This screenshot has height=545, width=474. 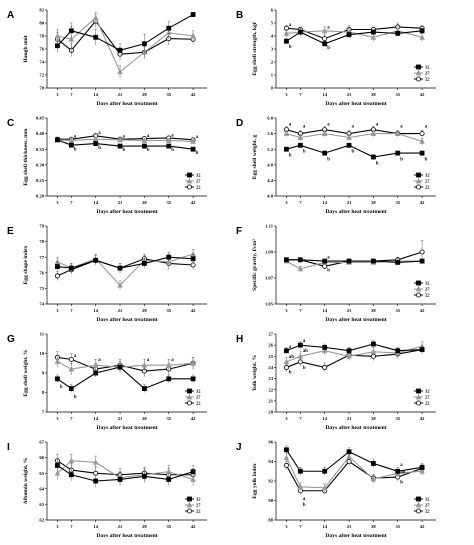 I want to click on y-tick-label: 4, so click(x=272, y=36).